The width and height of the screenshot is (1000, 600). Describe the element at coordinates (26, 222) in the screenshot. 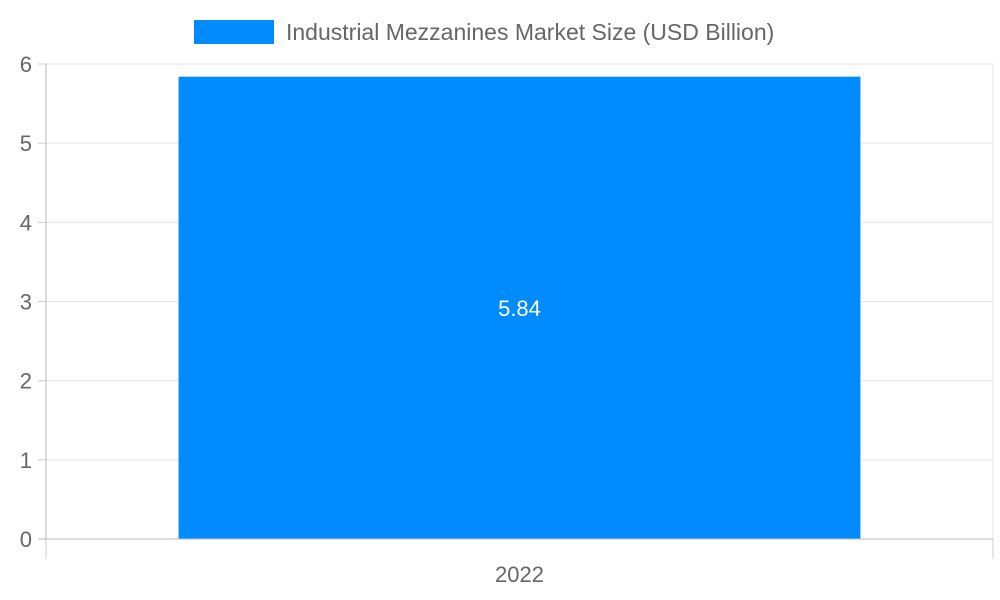

I see `y-tick-label: 4` at that location.